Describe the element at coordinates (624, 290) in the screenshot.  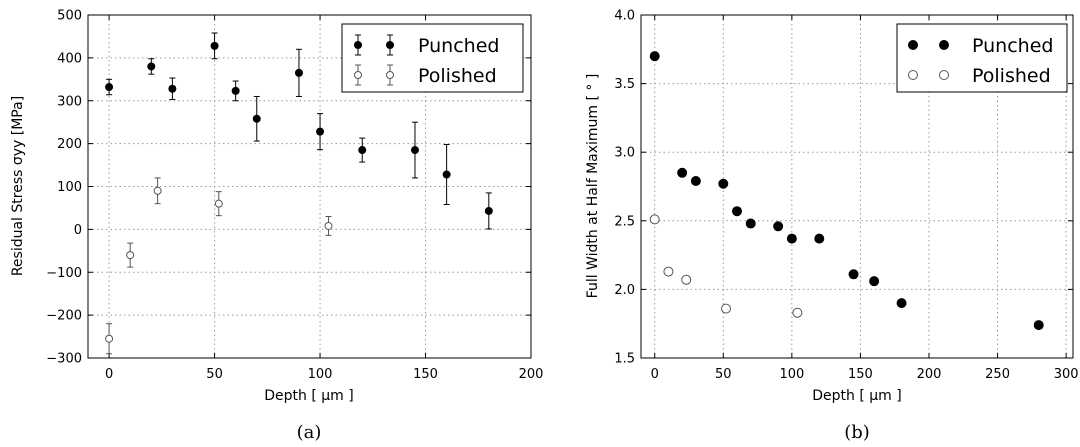
I see `y-tick-label: 2.0` at that location.